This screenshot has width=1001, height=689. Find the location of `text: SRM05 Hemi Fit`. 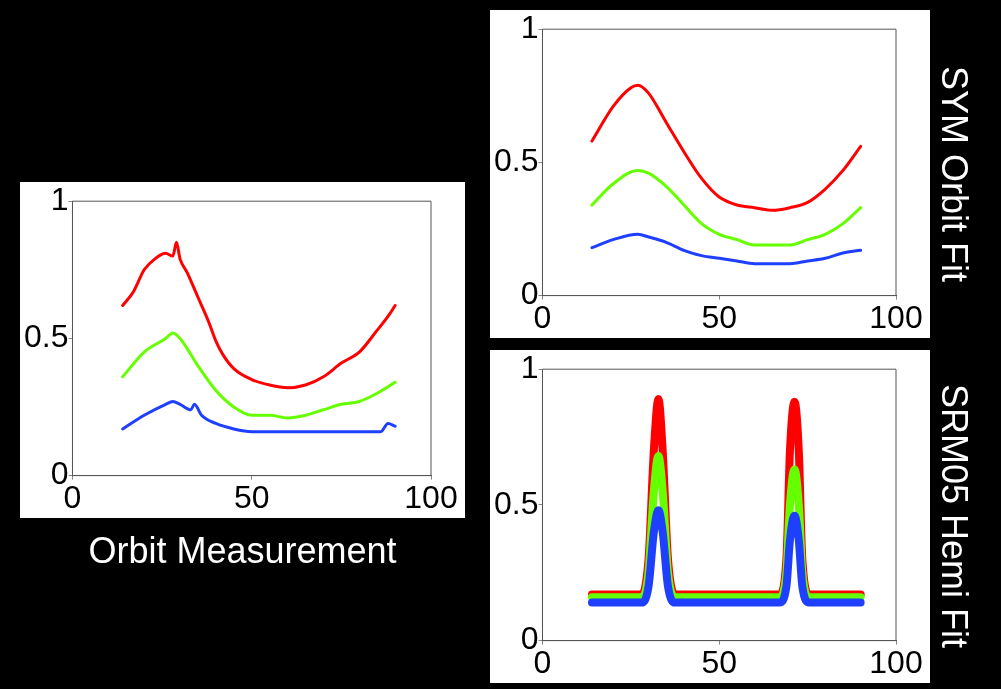

text: SRM05 Hemi Fit is located at coordinates (954, 517).